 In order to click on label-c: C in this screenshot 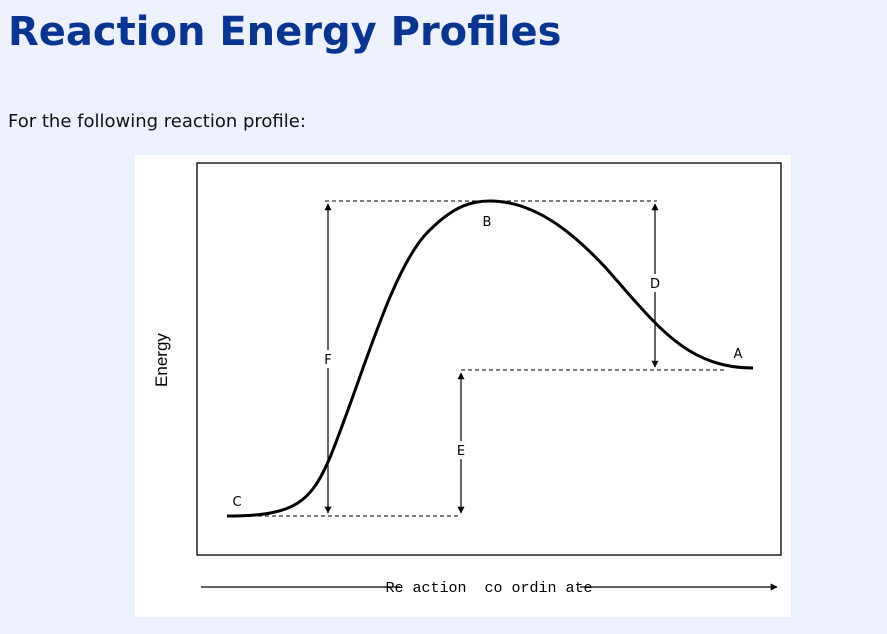, I will do `click(236, 502)`.